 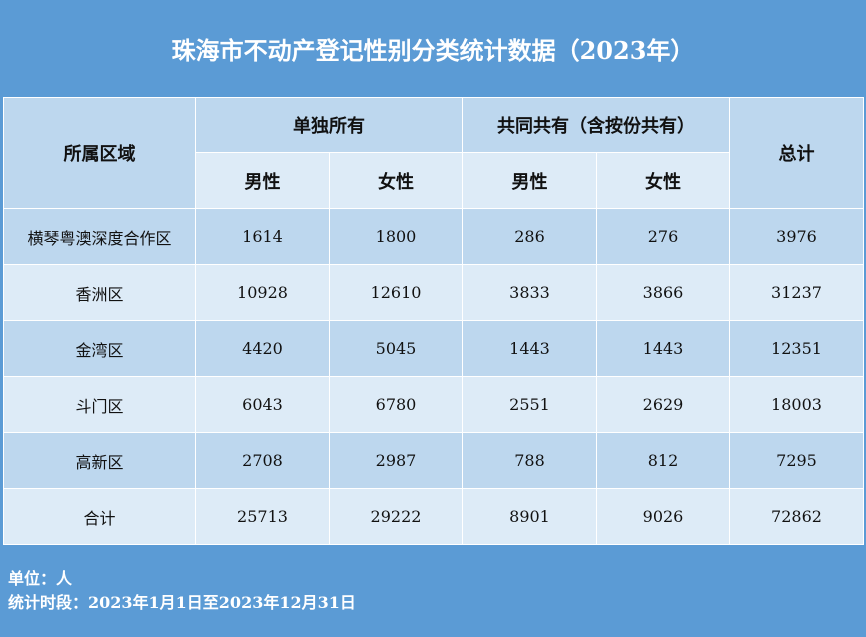 I want to click on cell-joint-male: 286, so click(x=529, y=236).